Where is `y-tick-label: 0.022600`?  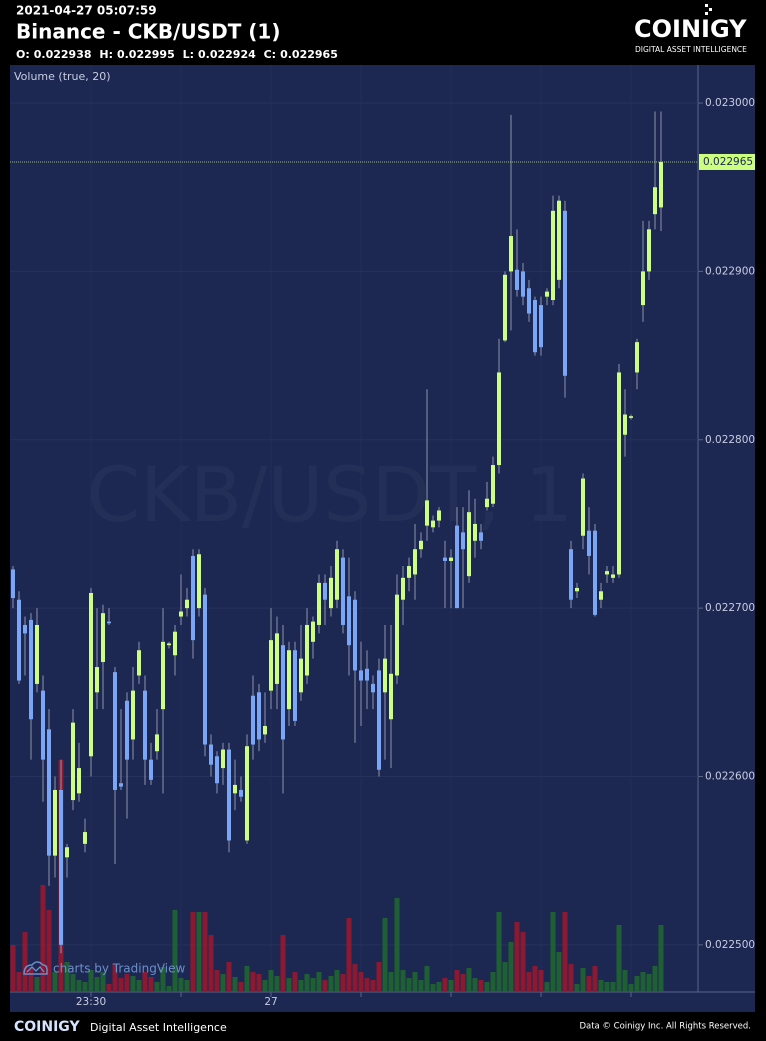
y-tick-label: 0.022600 is located at coordinates (730, 776).